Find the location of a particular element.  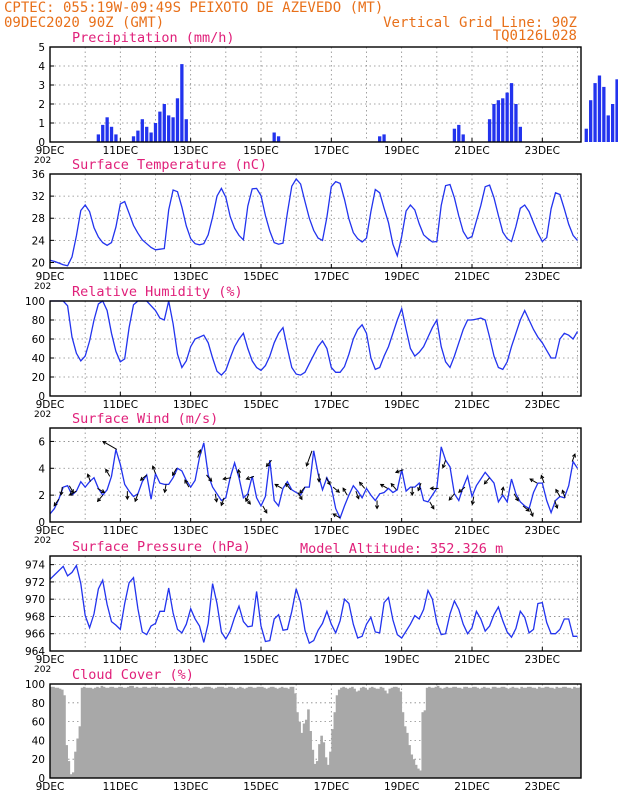

y-tick-label: 100 is located at coordinates (35, 685).